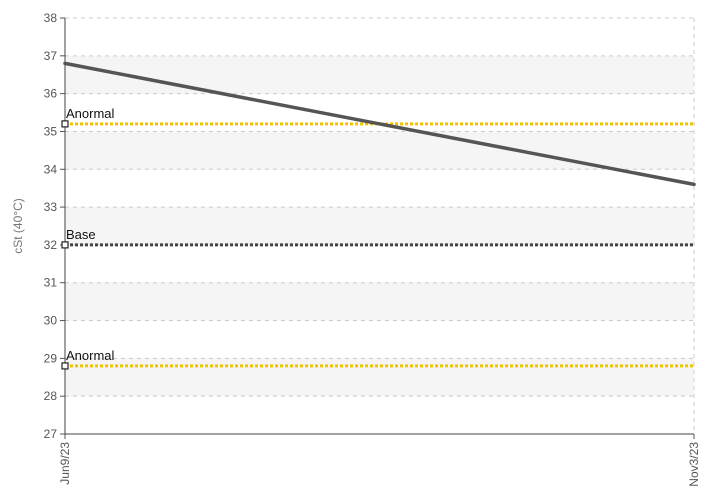 The image size is (708, 498). Describe the element at coordinates (51, 434) in the screenshot. I see `y-tick-label: 27` at that location.